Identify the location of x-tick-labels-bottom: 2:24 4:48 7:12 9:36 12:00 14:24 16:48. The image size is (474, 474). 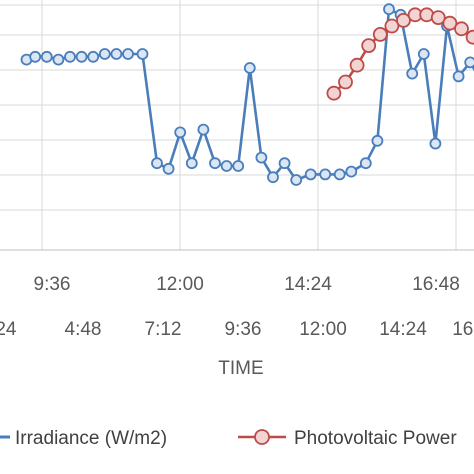
(237, 329).